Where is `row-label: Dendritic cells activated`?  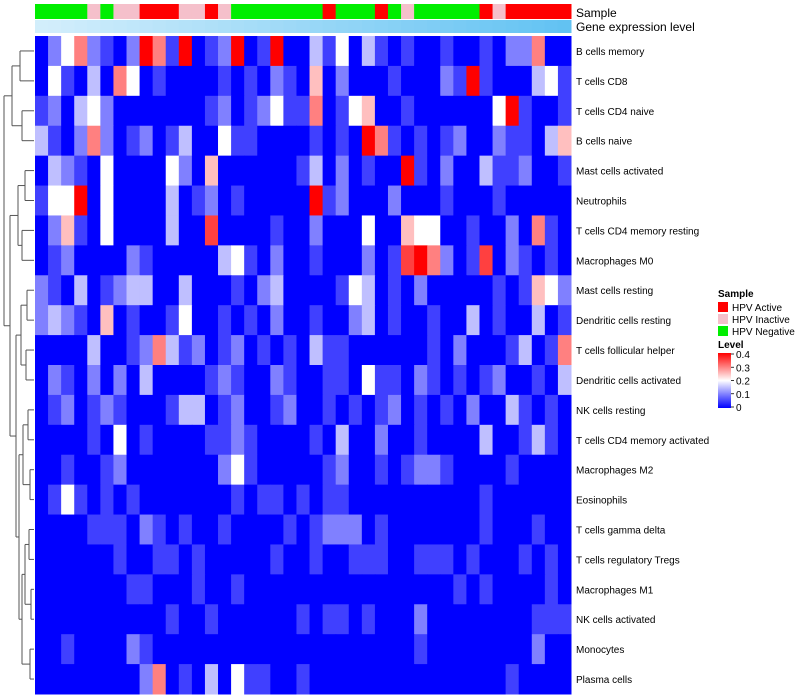 row-label: Dendritic cells activated is located at coordinates (628, 381).